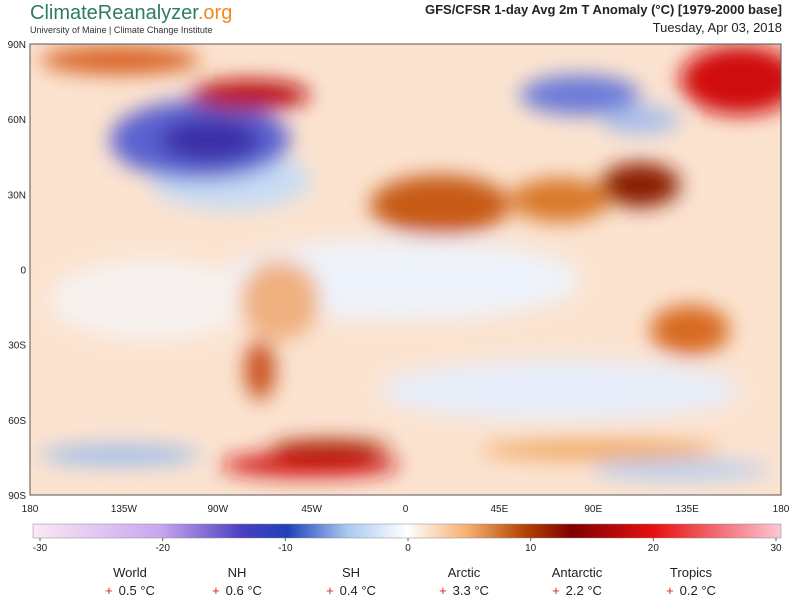 The width and height of the screenshot is (798, 600). Describe the element at coordinates (124, 509) in the screenshot. I see `lon-label: 135W` at that location.